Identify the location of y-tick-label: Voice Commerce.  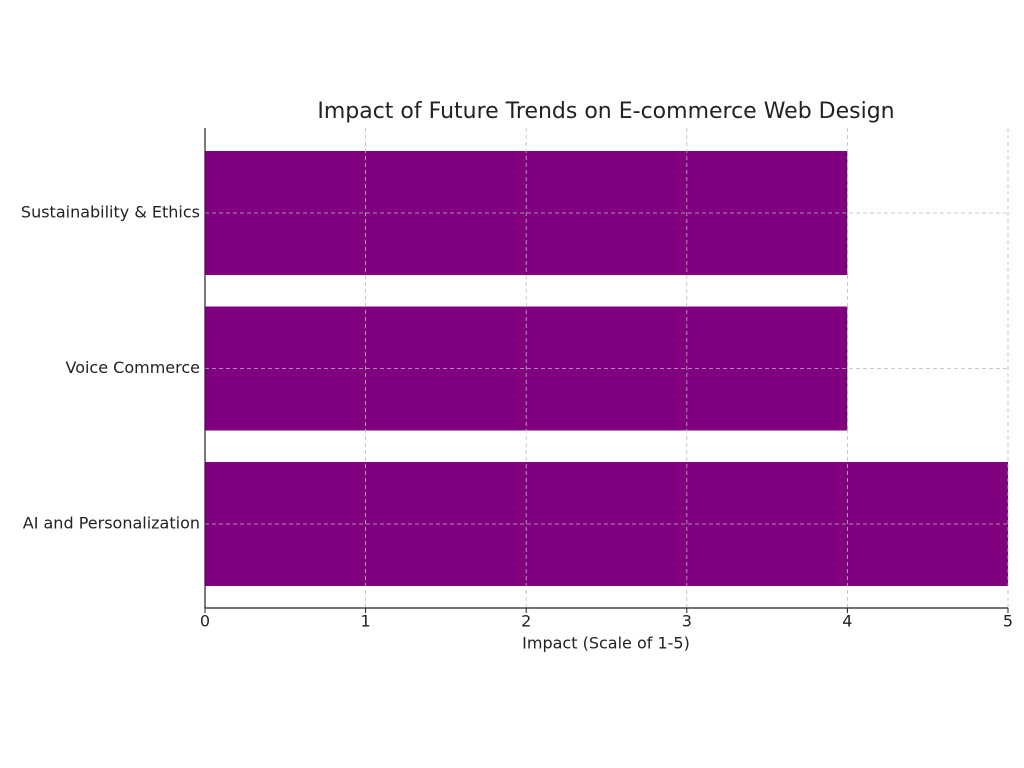
(132, 367).